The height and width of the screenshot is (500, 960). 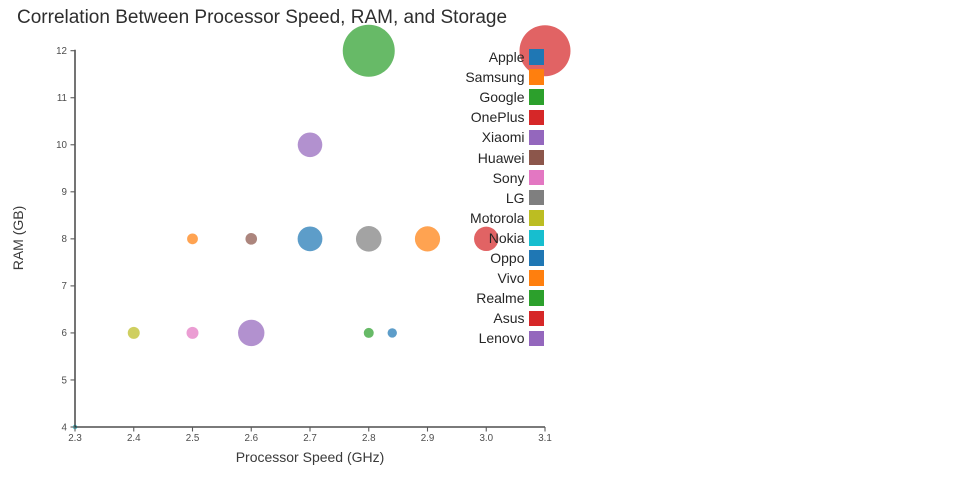 What do you see at coordinates (506, 57) in the screenshot?
I see `legend-label-apple: Apple` at bounding box center [506, 57].